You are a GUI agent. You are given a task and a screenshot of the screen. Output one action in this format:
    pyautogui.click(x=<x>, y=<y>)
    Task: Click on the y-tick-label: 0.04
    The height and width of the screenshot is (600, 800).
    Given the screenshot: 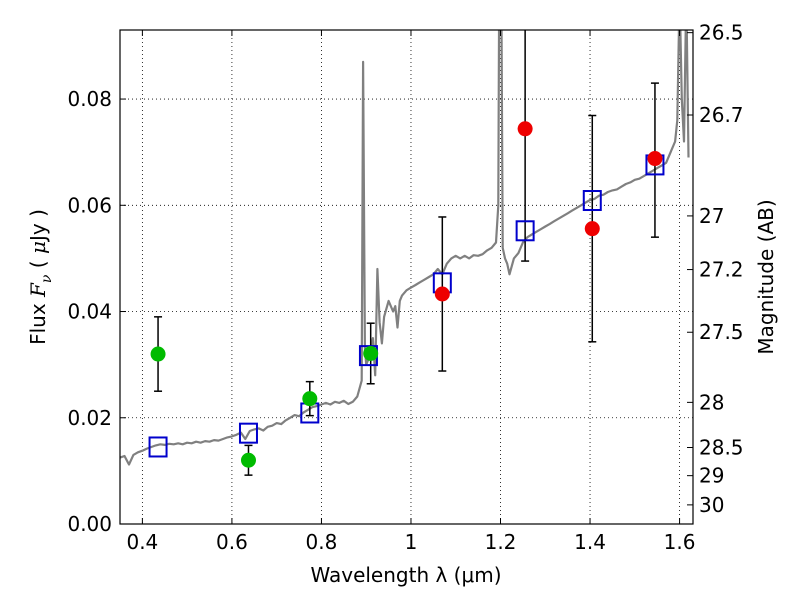 What is the action you would take?
    pyautogui.click(x=89, y=312)
    